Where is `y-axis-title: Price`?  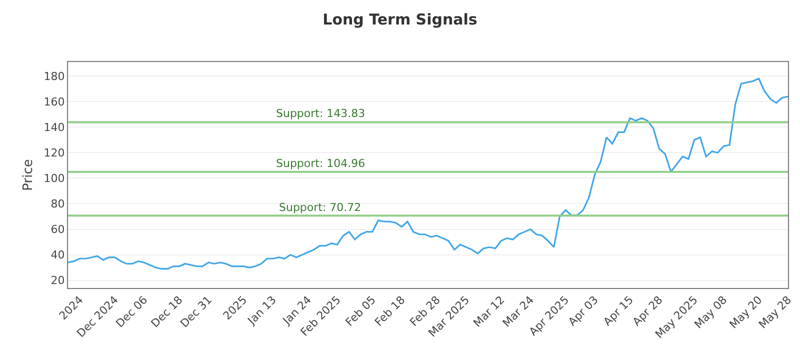 y-axis-title: Price is located at coordinates (28, 175).